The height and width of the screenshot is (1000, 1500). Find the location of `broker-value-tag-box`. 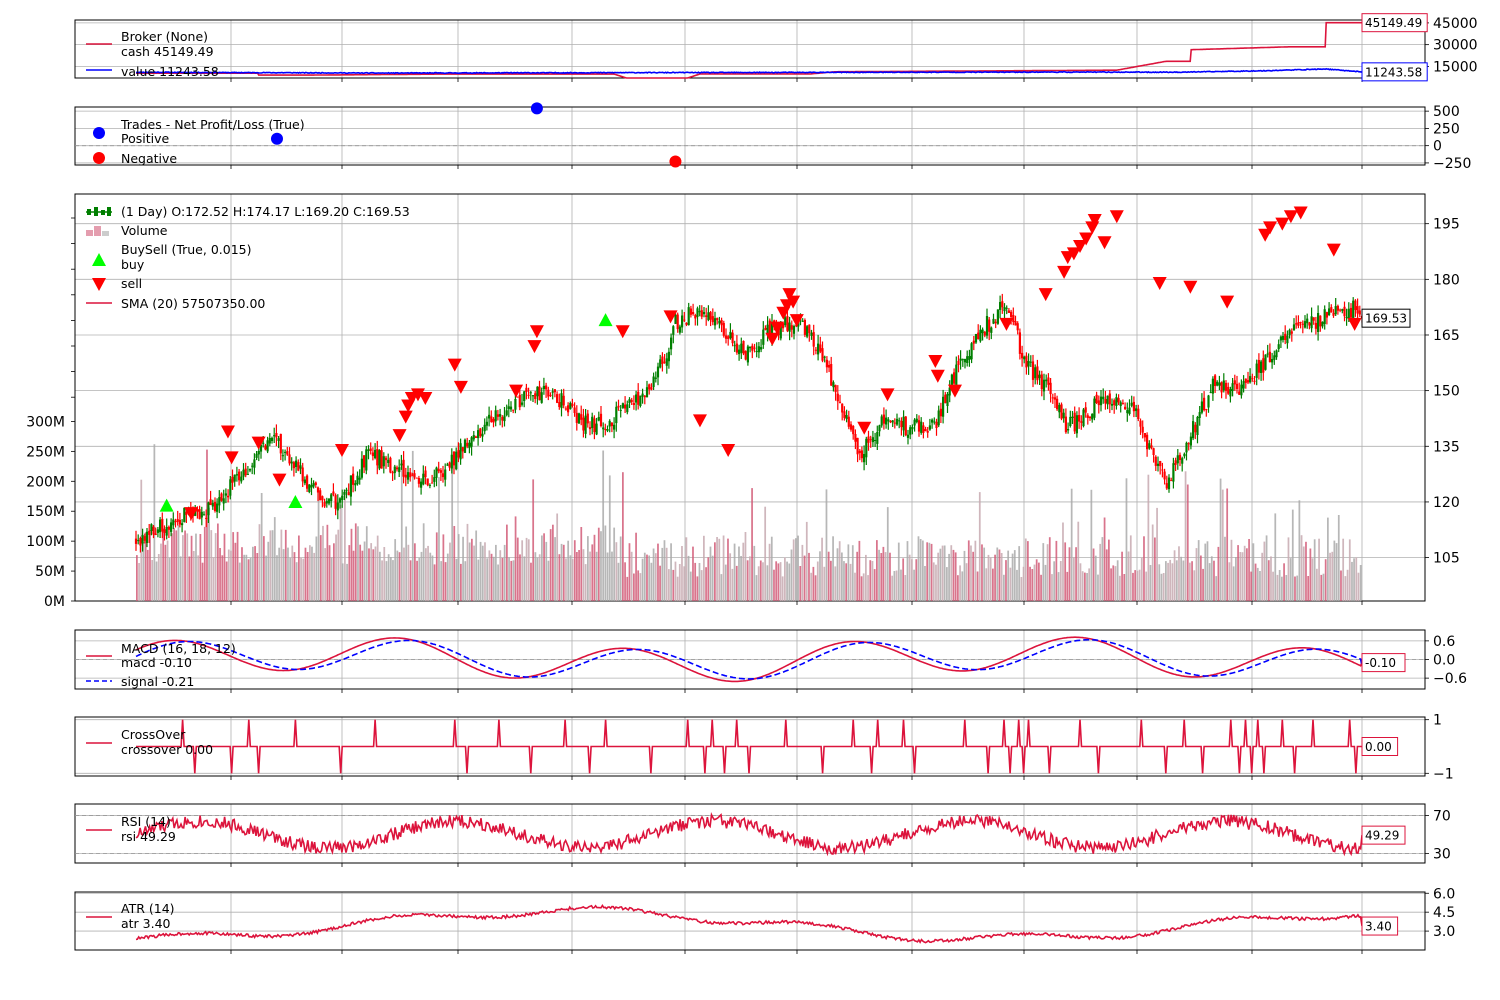

broker-value-tag-box is located at coordinates (1394, 72).